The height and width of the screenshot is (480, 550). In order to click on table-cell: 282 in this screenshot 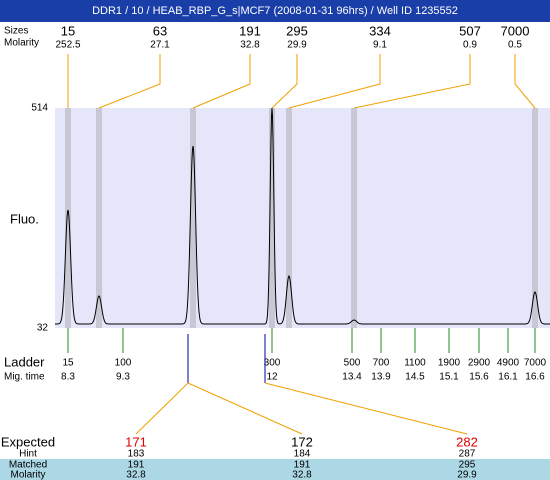, I will do `click(467, 441)`.